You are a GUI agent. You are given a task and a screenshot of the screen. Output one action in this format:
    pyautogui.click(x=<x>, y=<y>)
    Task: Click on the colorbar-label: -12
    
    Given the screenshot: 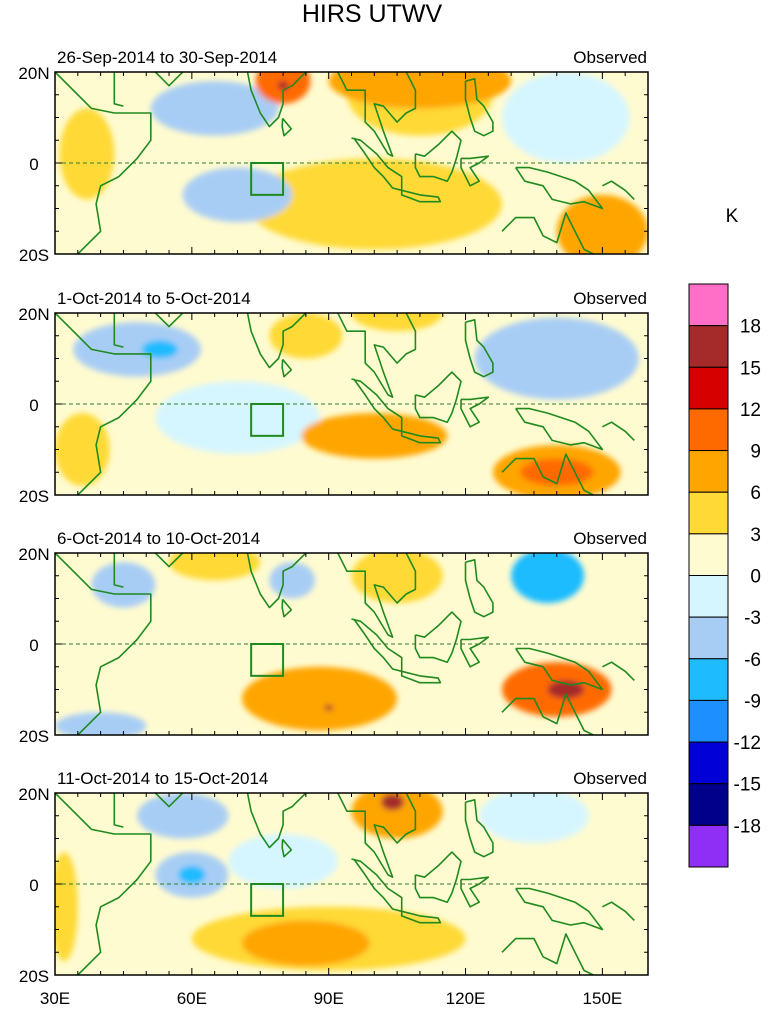 What is the action you would take?
    pyautogui.click(x=747, y=743)
    